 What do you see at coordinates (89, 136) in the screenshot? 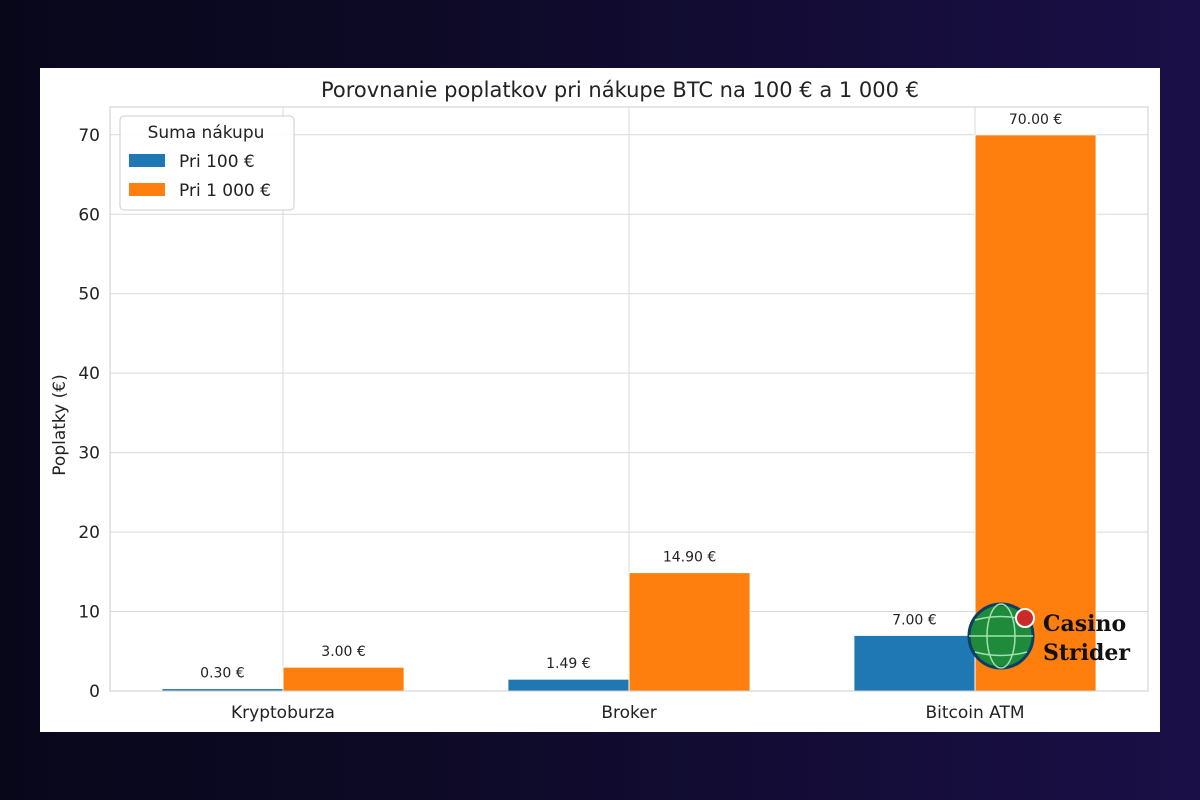
I see `y-tick-label: 70` at bounding box center [89, 136].